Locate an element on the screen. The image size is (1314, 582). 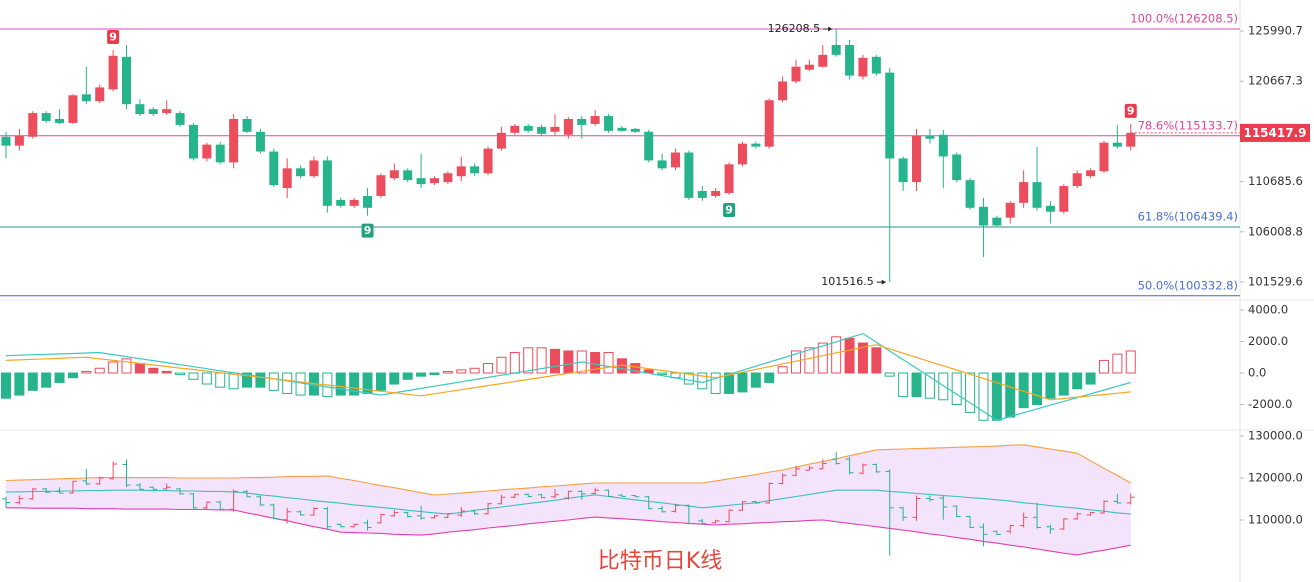
y-tick-label: 101529.6 is located at coordinates (1275, 281).